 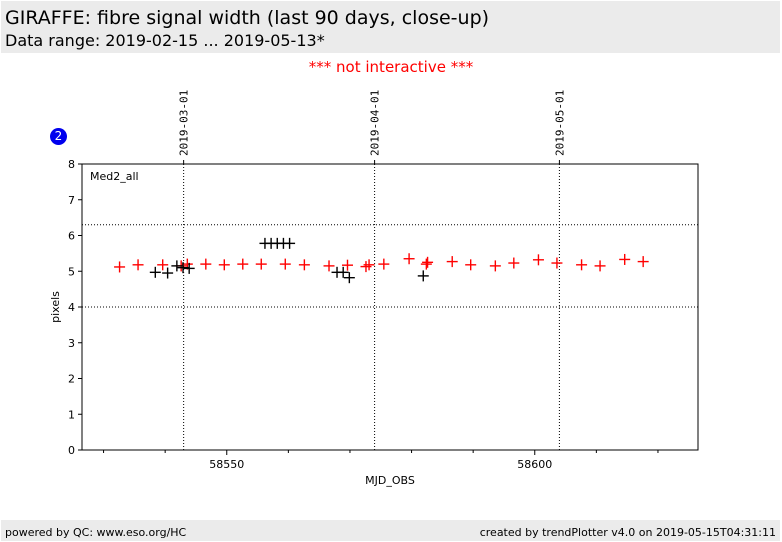 What do you see at coordinates (559, 123) in the screenshot?
I see `date-marker-label: 2019-05-01` at bounding box center [559, 123].